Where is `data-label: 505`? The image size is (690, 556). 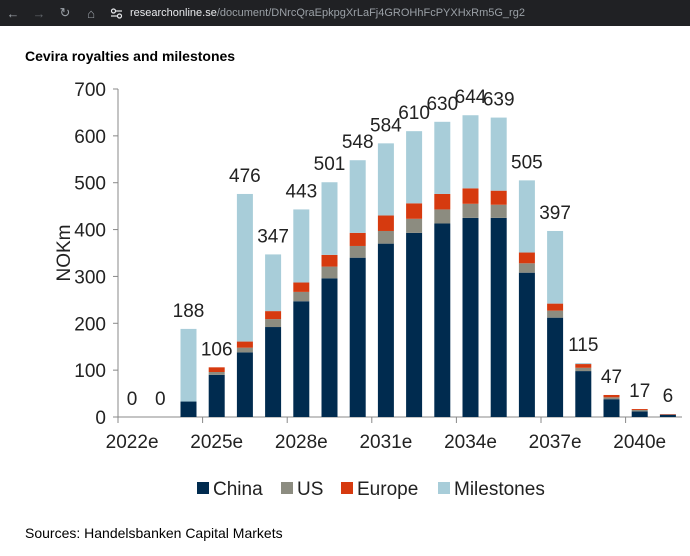
data-label: 505 is located at coordinates (527, 162).